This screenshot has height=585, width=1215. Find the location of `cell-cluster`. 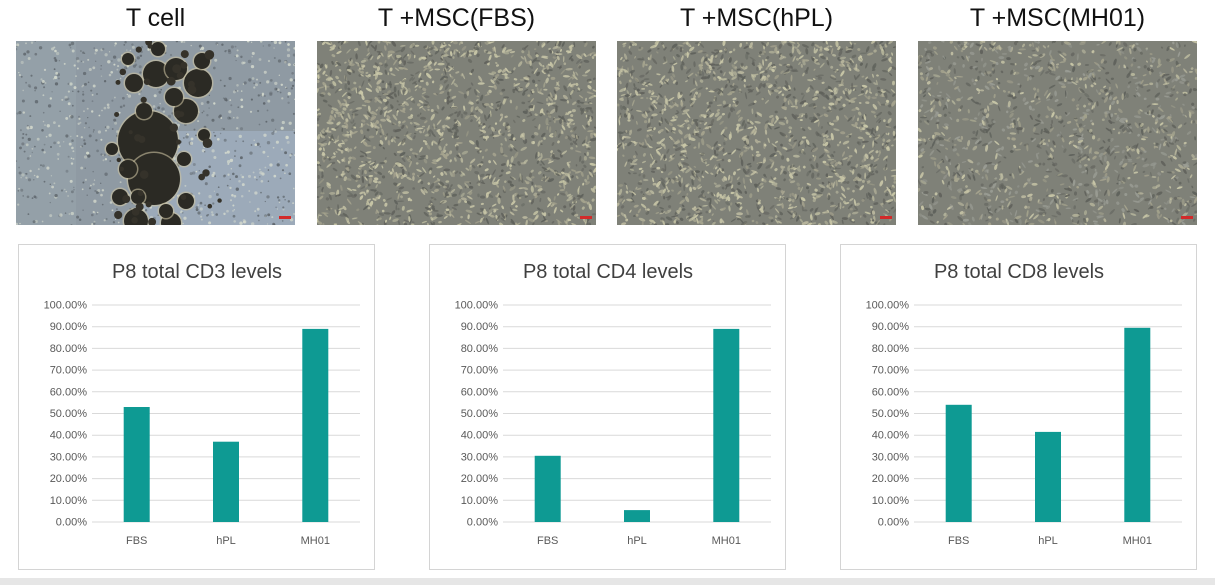

cell-cluster is located at coordinates (209, 55).